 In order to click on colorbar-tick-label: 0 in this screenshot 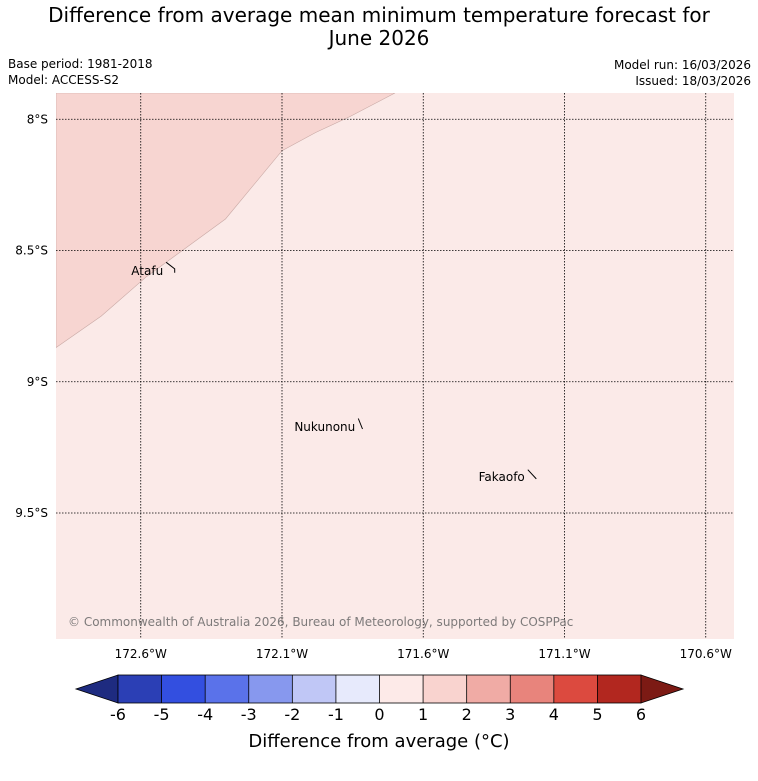, I will do `click(379, 714)`.